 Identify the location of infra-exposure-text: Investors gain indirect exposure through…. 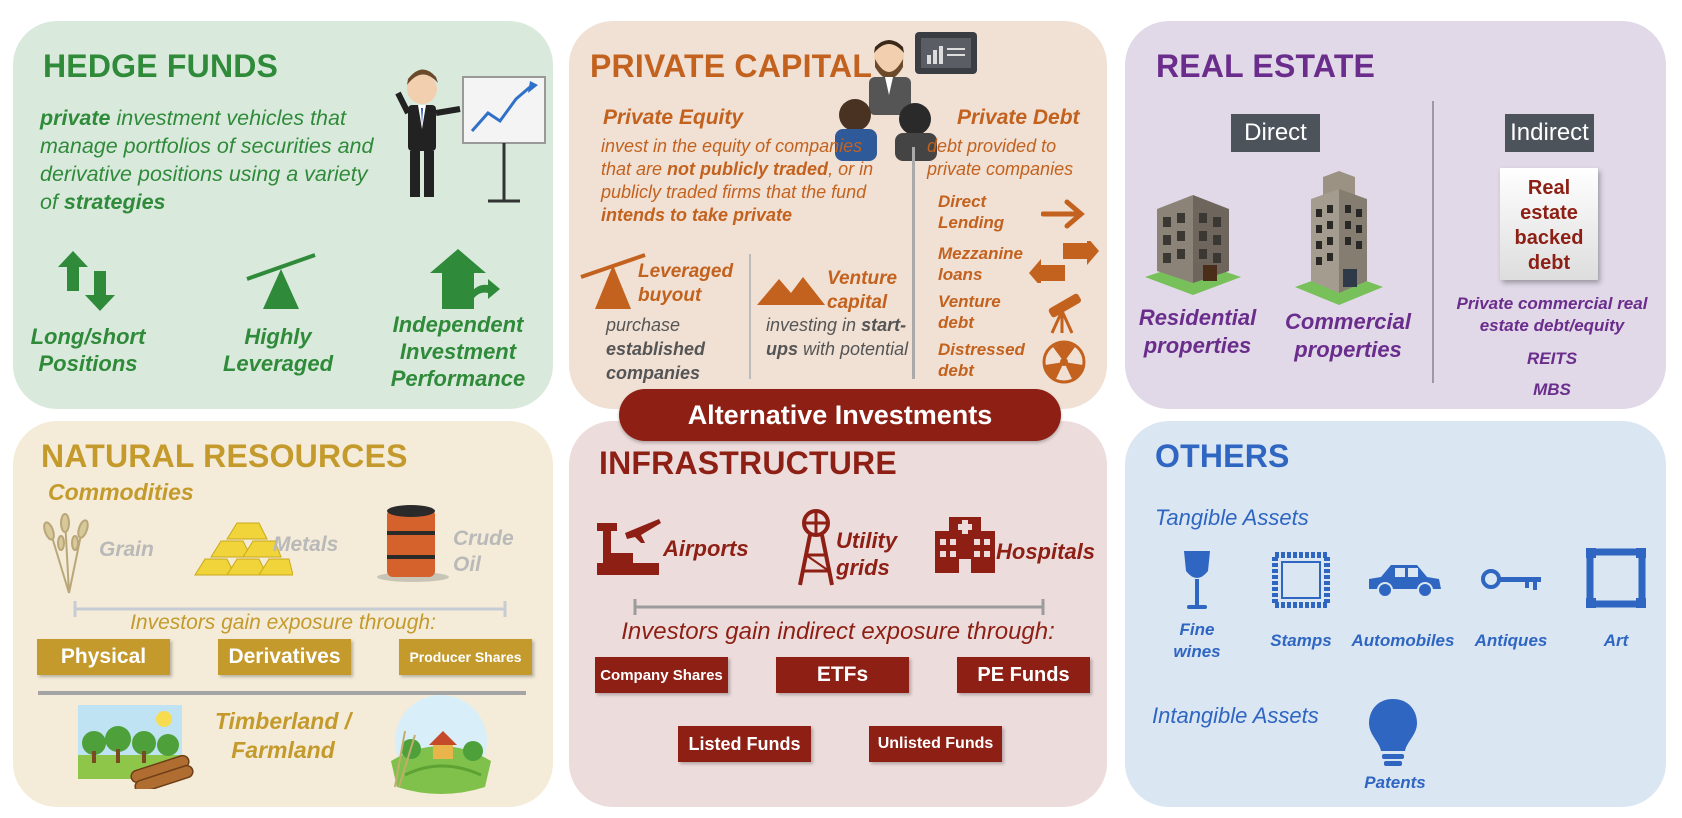
(838, 631).